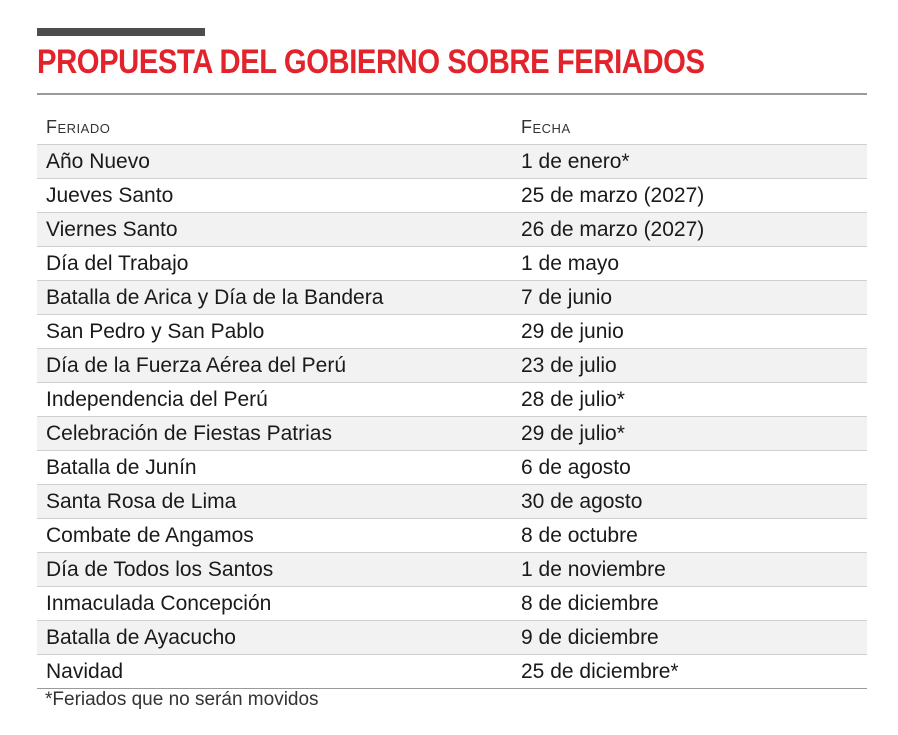 This screenshot has height=735, width=898. I want to click on top-accent-bar, so click(121, 32).